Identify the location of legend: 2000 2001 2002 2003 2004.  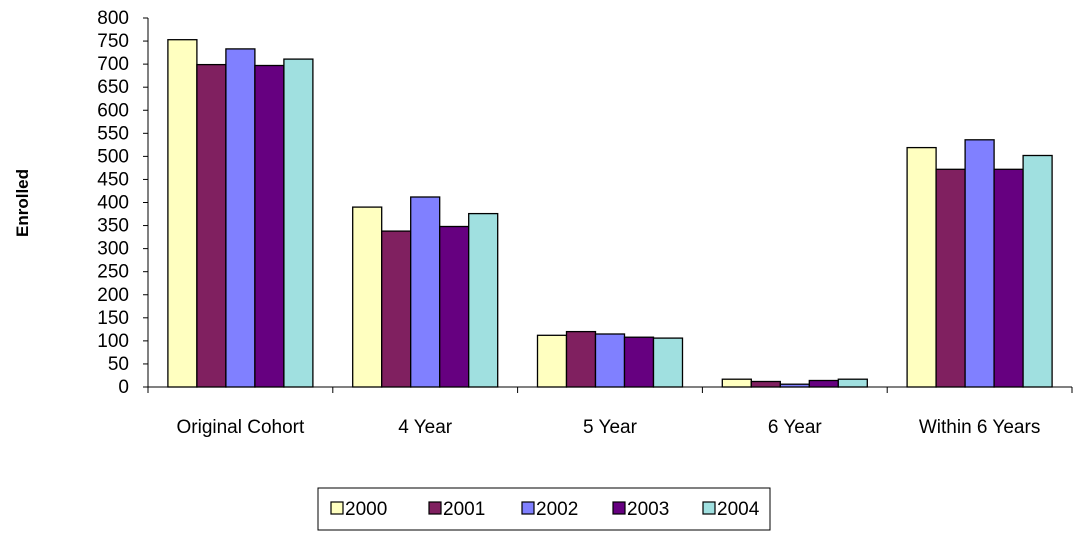
(544, 509).